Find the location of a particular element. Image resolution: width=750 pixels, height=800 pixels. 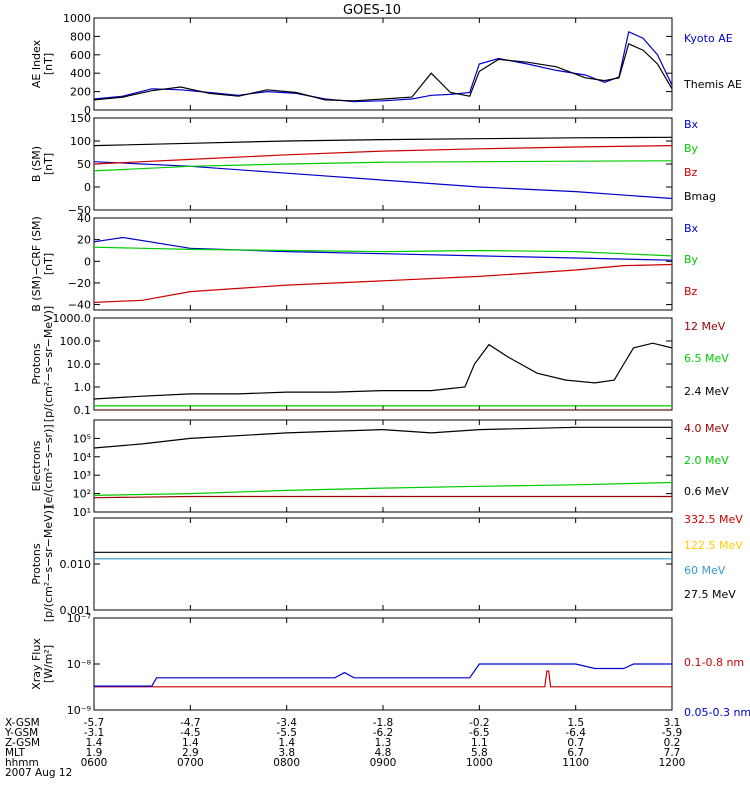

y-tick-label: 100.0 is located at coordinates (76, 341).